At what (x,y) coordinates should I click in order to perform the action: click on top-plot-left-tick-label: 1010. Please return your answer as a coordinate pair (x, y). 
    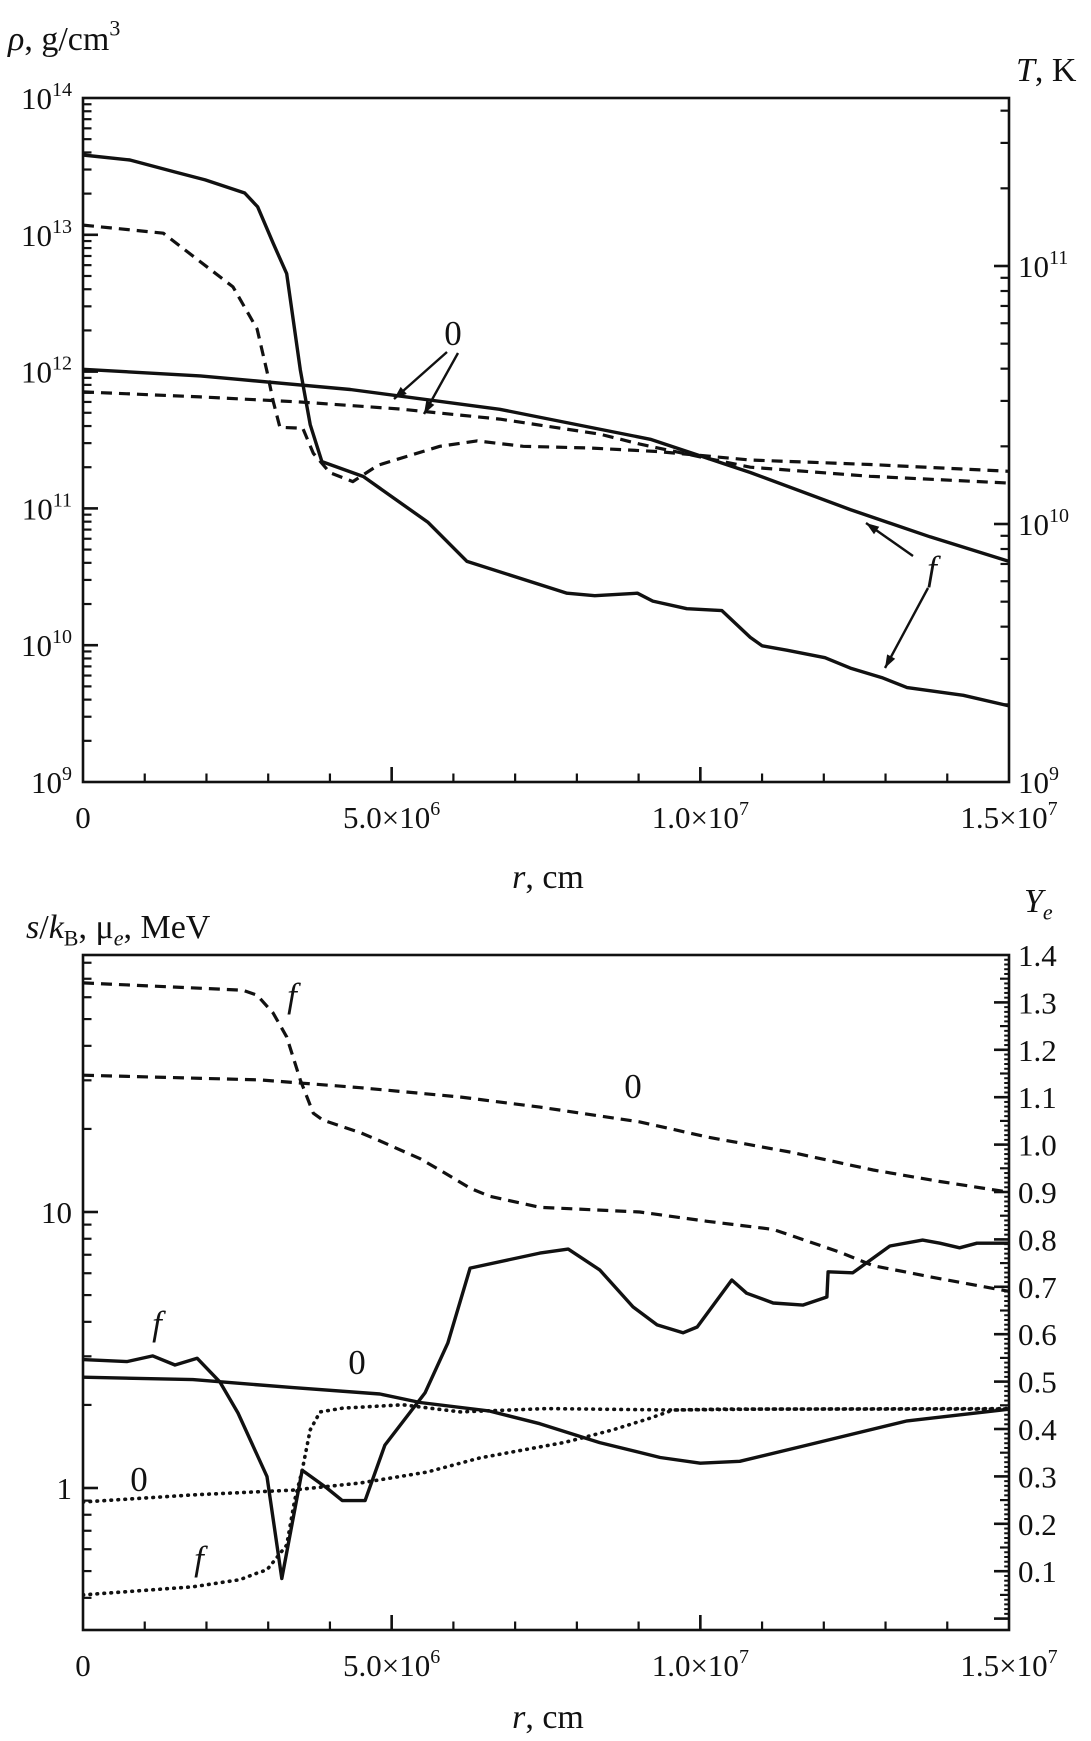
    Looking at the image, I should click on (46, 644).